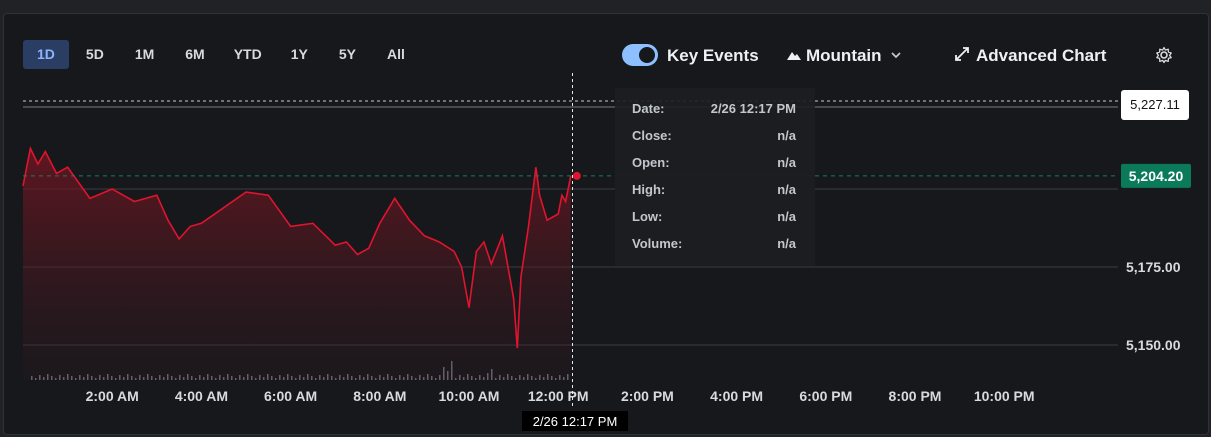  I want to click on crosshair-price-label: 5,227.11, so click(1155, 104).